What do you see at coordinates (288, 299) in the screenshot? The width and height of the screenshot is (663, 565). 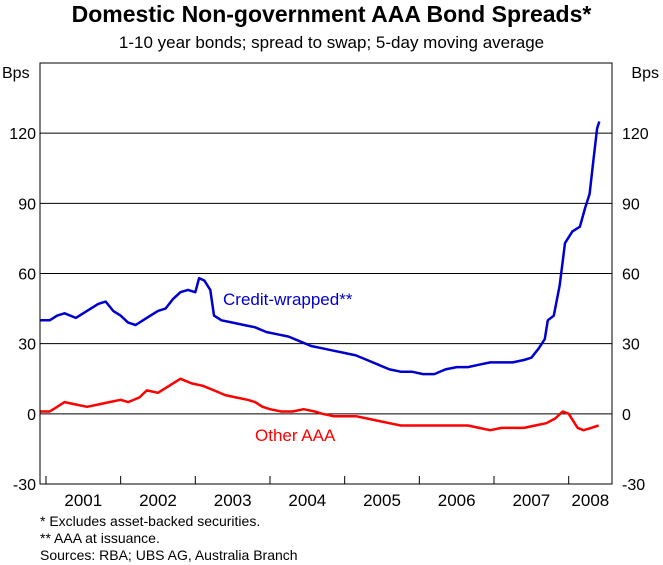 I see `annotation-credit-wrapped: Credit-wrapped**` at bounding box center [288, 299].